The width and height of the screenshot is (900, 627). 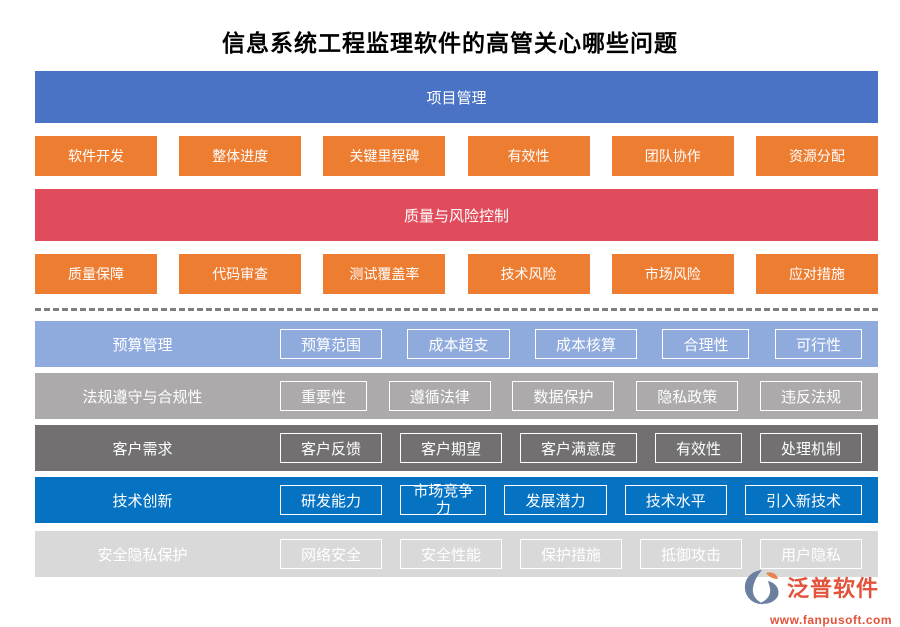 I want to click on item-pill: 市场竞争力, so click(x=443, y=500).